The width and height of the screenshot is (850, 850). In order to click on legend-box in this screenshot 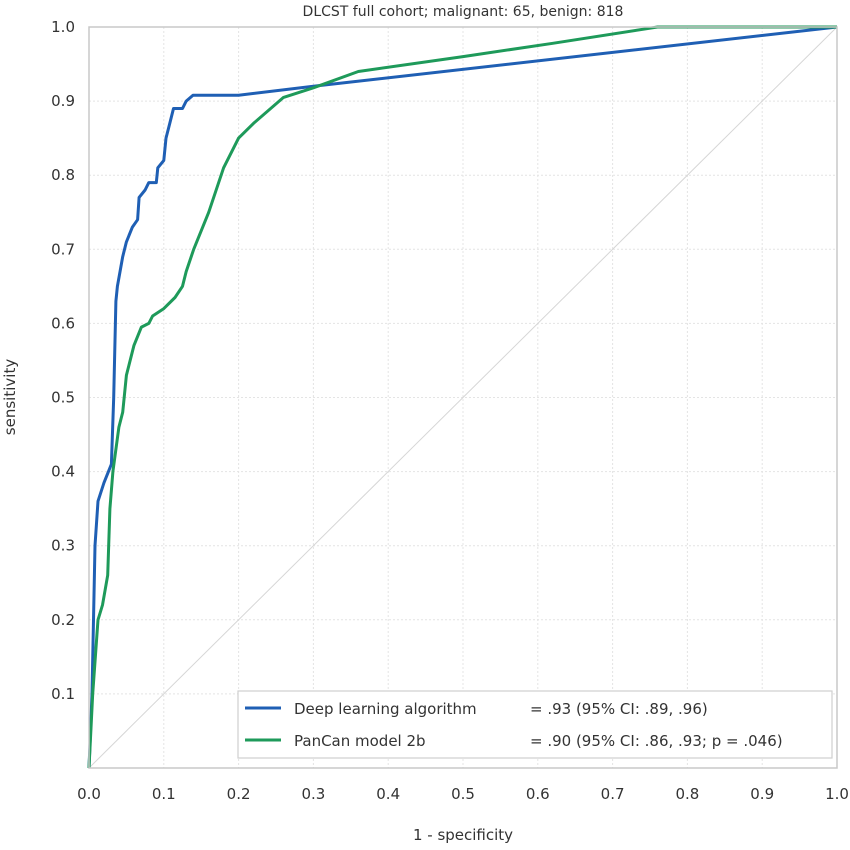, I will do `click(535, 724)`.